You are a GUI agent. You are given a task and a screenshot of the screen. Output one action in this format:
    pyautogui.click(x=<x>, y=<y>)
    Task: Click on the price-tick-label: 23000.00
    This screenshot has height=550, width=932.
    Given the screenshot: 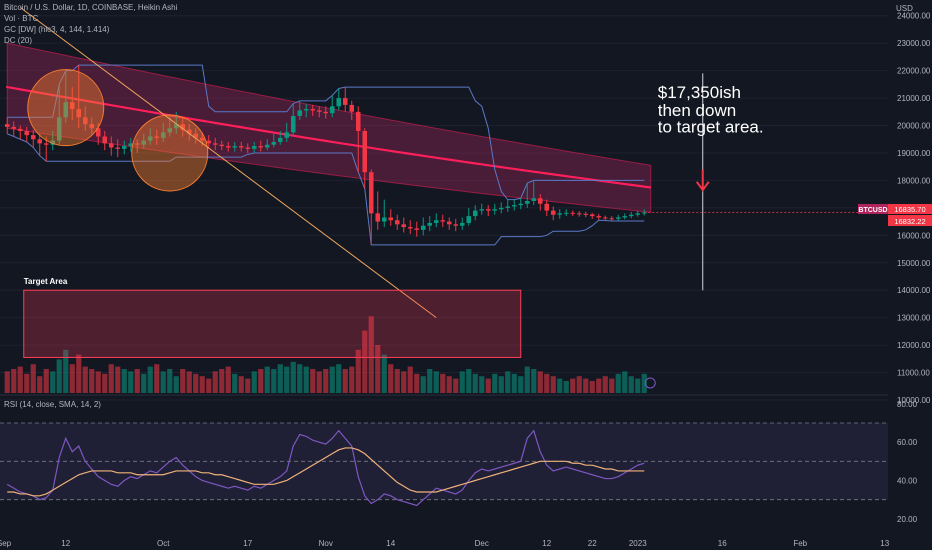 What is the action you would take?
    pyautogui.click(x=914, y=43)
    